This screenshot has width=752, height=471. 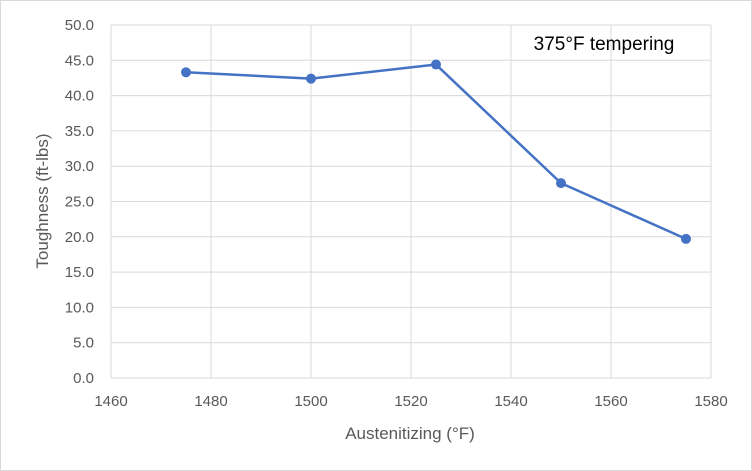 What do you see at coordinates (610, 401) in the screenshot?
I see `x-tick-label: 1560` at bounding box center [610, 401].